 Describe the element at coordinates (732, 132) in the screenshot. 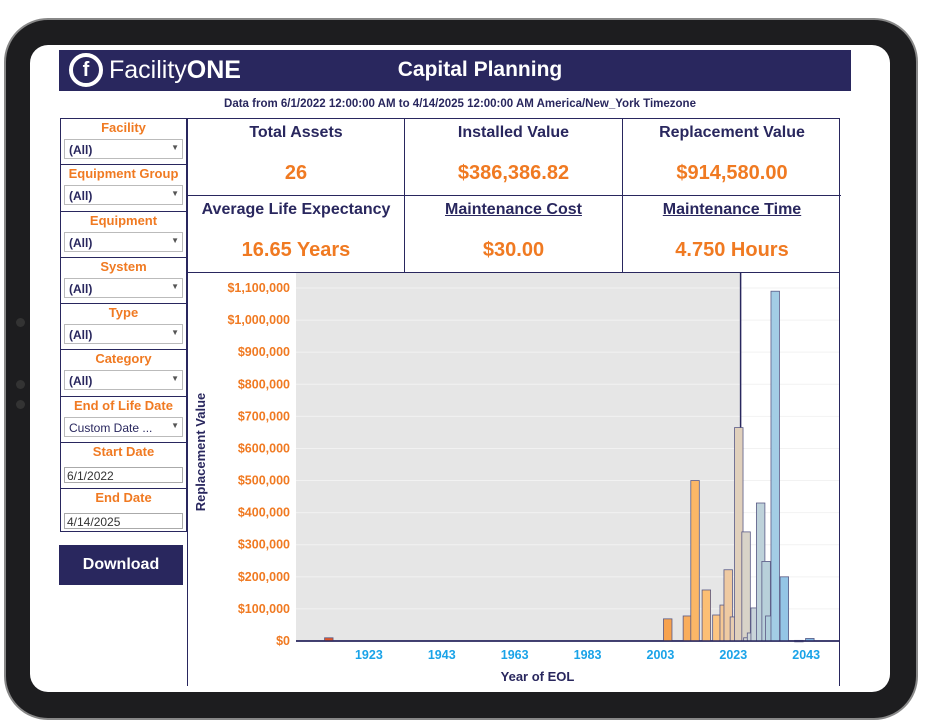

I see `kpi-label: Replacement Value` at that location.